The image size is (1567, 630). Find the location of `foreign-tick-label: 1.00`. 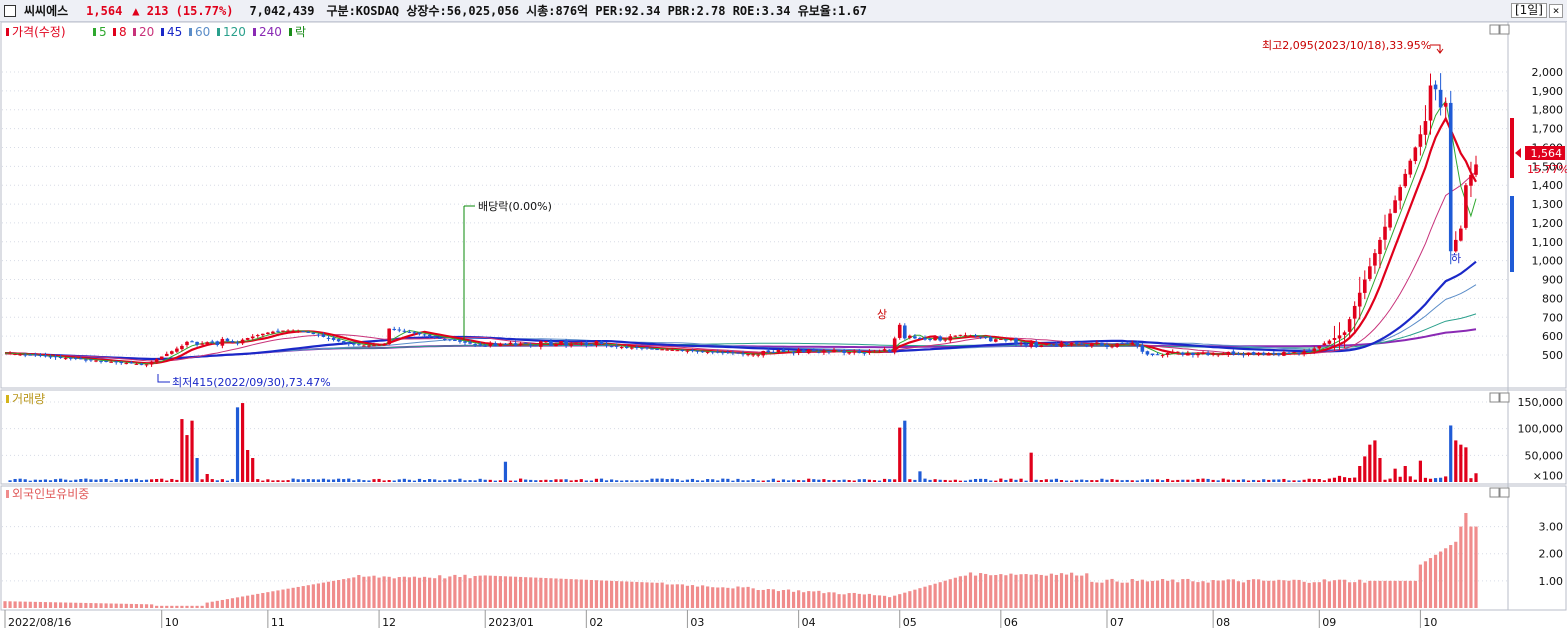

foreign-tick-label: 1.00 is located at coordinates (1551, 581).